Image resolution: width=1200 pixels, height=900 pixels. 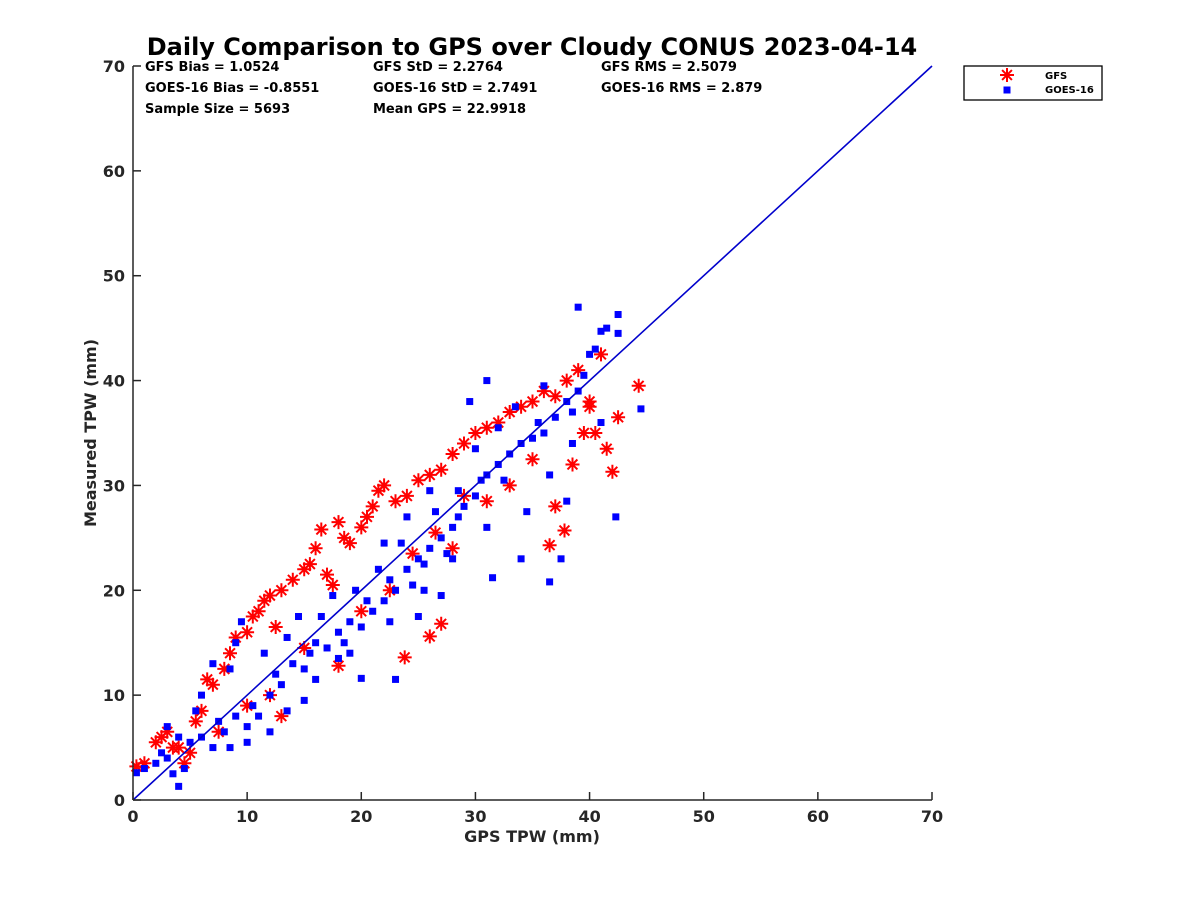 What do you see at coordinates (114, 695) in the screenshot?
I see `y-tick-label: 10` at bounding box center [114, 695].